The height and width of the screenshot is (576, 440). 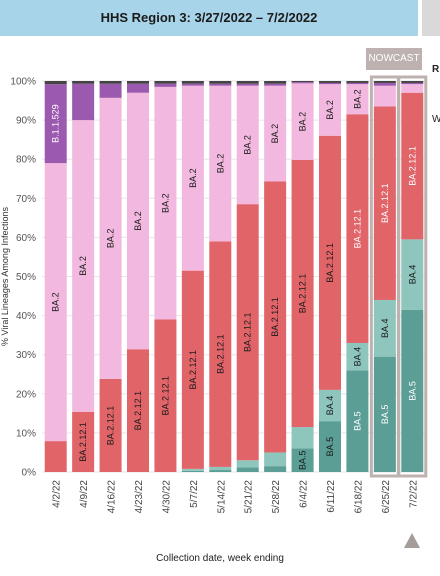 I want to click on x-tick-label: 4/2/22, so click(x=57, y=494).